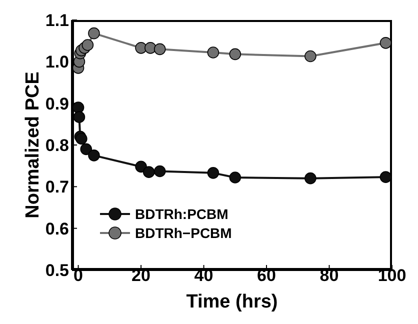 Image resolution: width=418 pixels, height=324 pixels. I want to click on y-tick-label: 0.9, so click(57, 104).